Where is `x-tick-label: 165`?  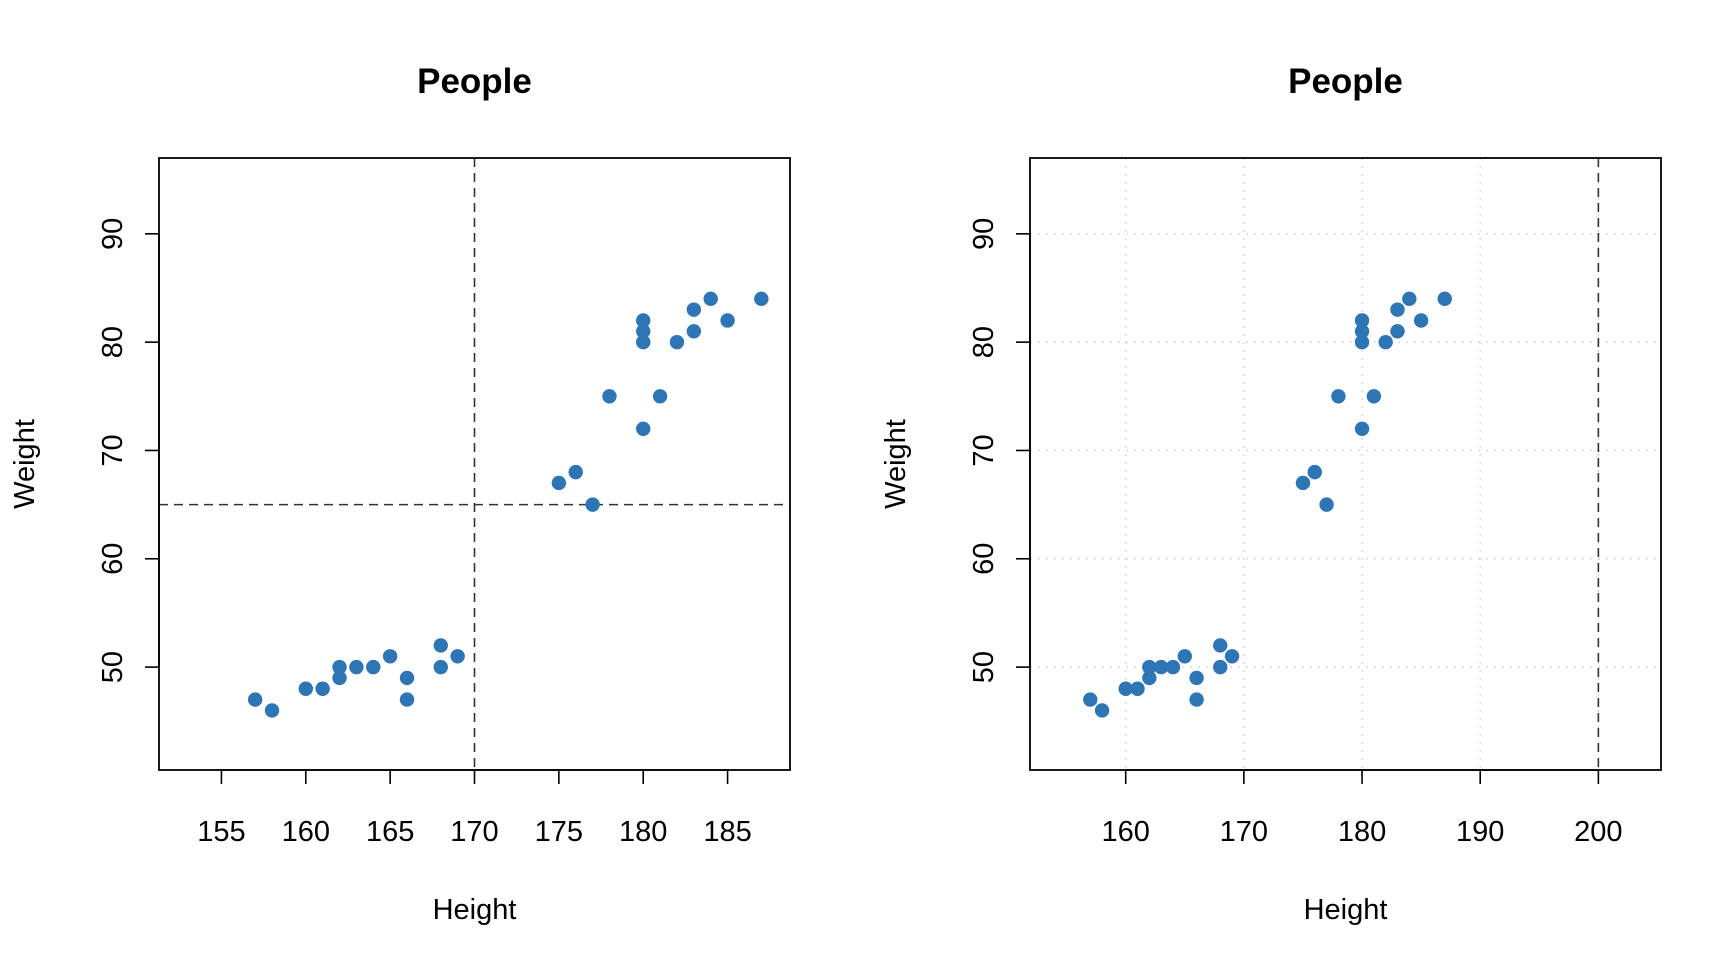 x-tick-label: 165 is located at coordinates (390, 832).